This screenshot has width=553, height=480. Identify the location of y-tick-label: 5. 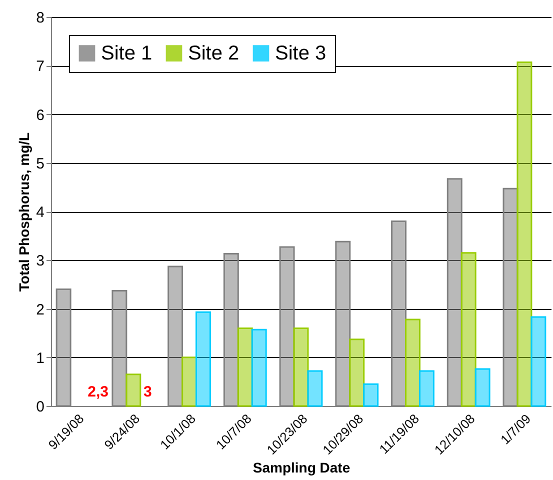
(40, 163).